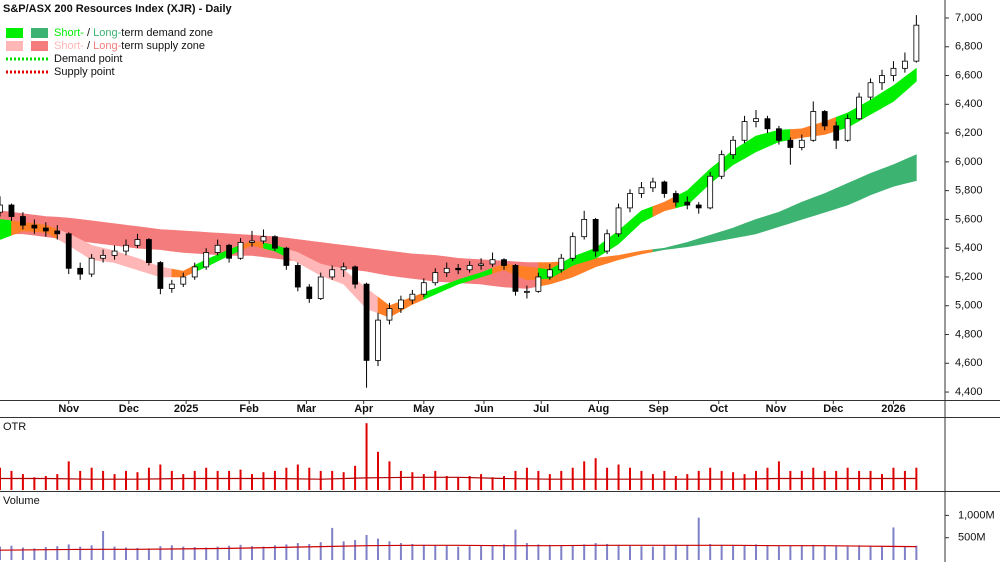 This screenshot has width=1000, height=562. I want to click on x-tick-label: Oct, so click(719, 409).